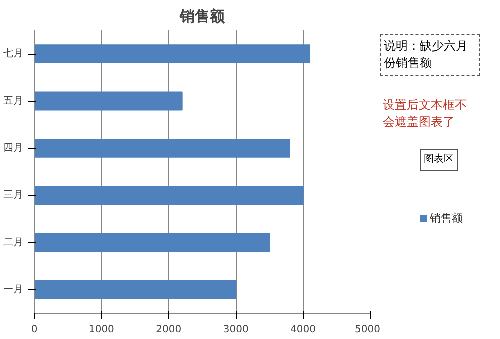 This screenshot has height=339, width=500. Describe the element at coordinates (439, 159) in the screenshot. I see `text: 图表区` at that location.